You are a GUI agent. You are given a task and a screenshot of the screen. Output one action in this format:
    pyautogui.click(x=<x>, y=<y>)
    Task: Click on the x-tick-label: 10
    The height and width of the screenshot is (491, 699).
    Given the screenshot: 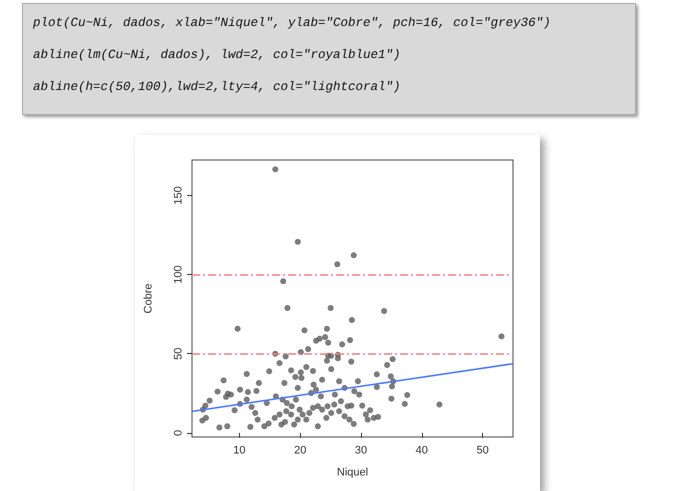 What is the action you would take?
    pyautogui.click(x=239, y=450)
    